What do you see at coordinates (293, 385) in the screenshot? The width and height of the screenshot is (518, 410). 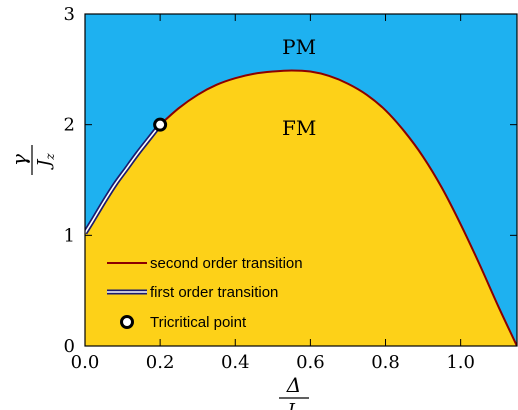 I see `x-axis-label-numerator: Δ` at bounding box center [293, 385].